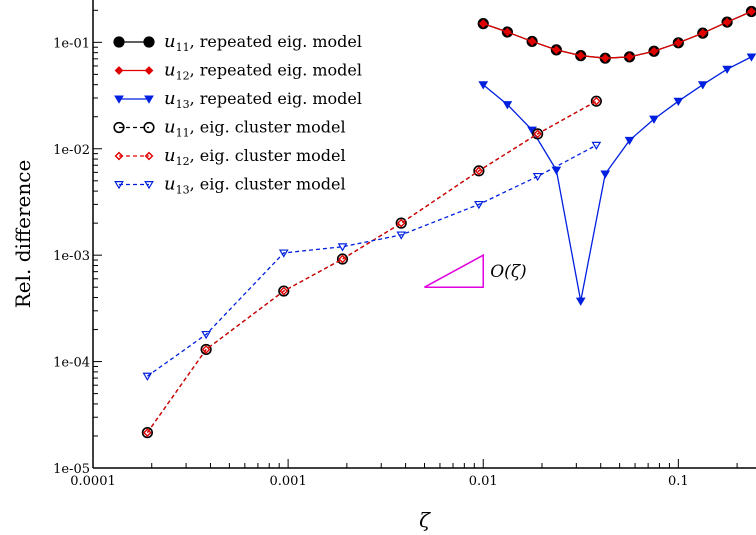  What do you see at coordinates (263, 99) in the screenshot?
I see `legend-label: u13, repeated eig. model` at bounding box center [263, 99].